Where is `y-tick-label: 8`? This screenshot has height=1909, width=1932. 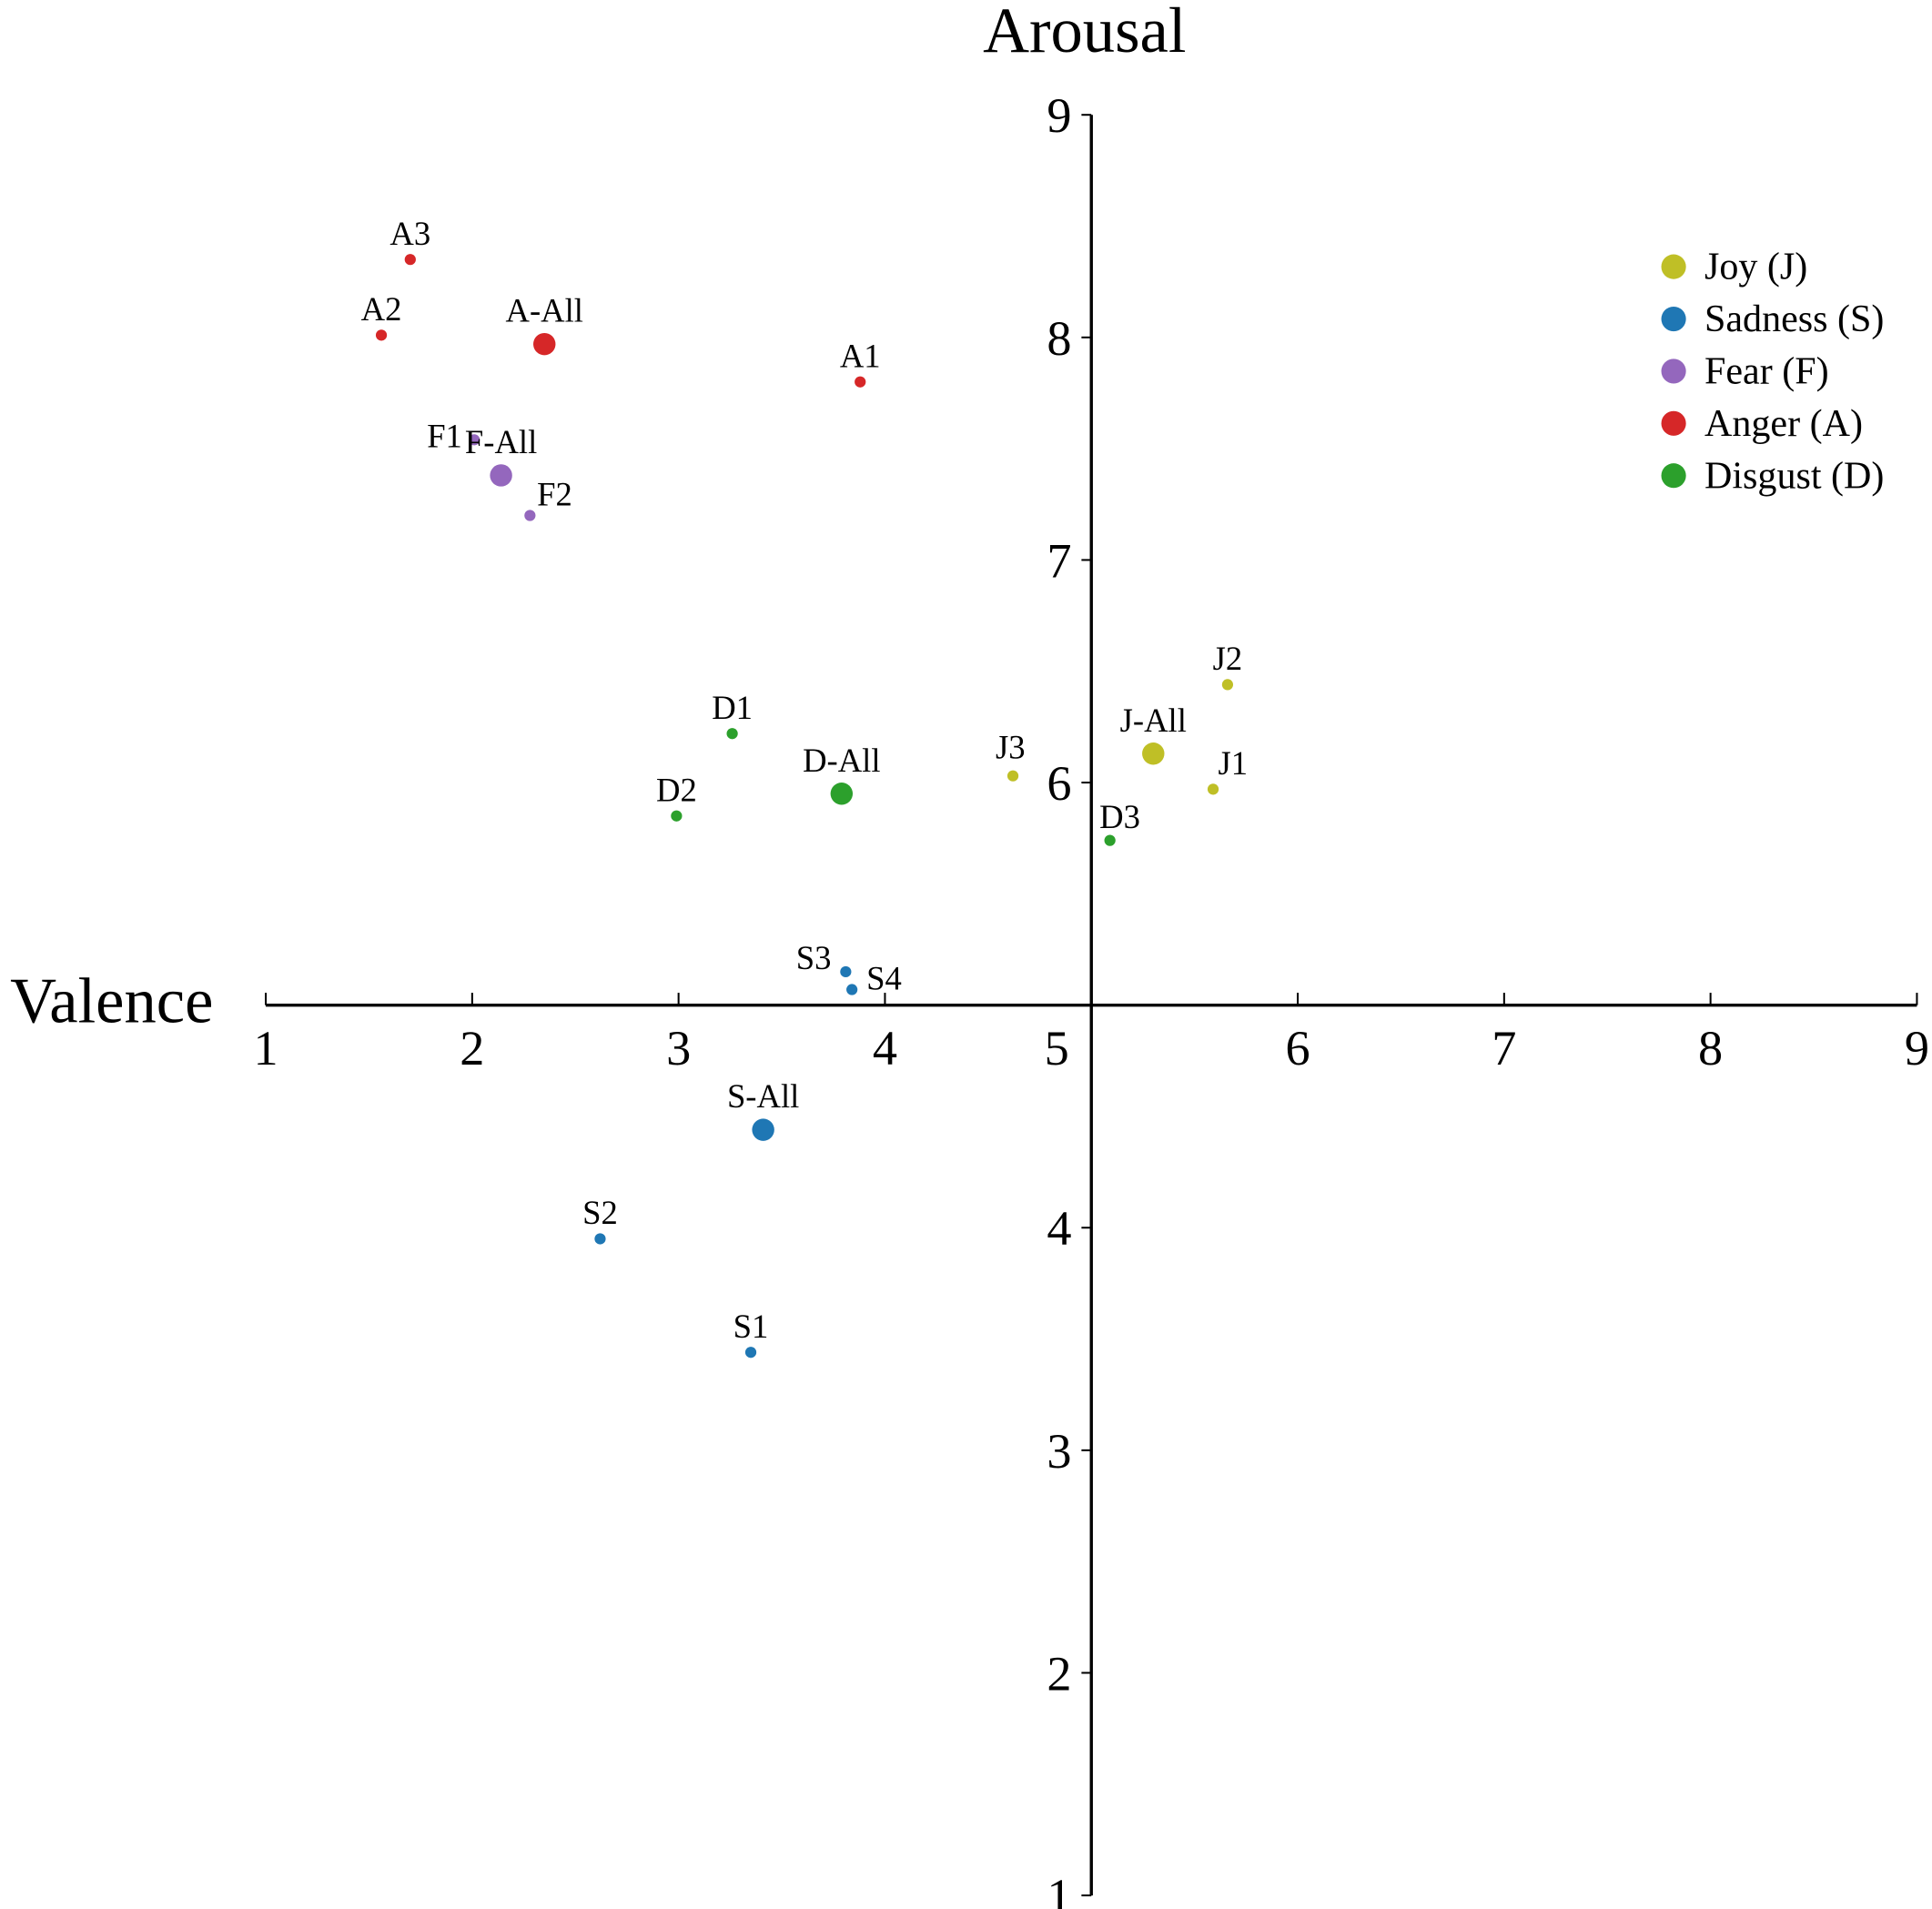
y-tick-label: 8 is located at coordinates (1059, 338).